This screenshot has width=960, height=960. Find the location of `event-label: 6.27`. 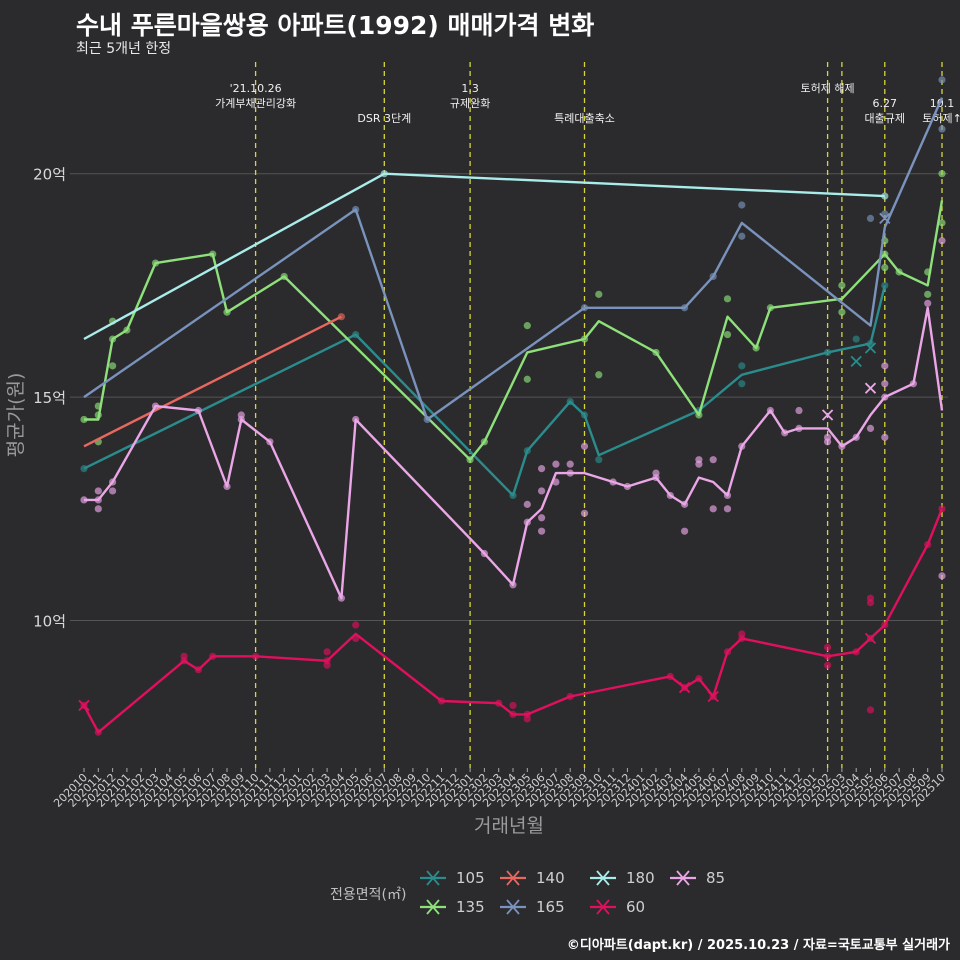

event-label: 6.27 is located at coordinates (885, 103).